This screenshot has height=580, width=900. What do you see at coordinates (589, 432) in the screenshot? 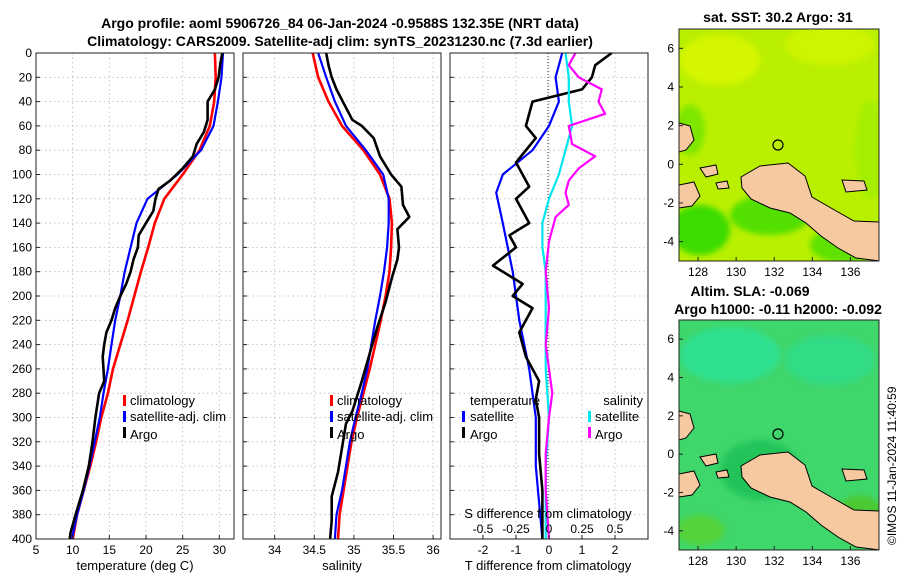
I see `legend-mark-s-argo` at bounding box center [589, 432].